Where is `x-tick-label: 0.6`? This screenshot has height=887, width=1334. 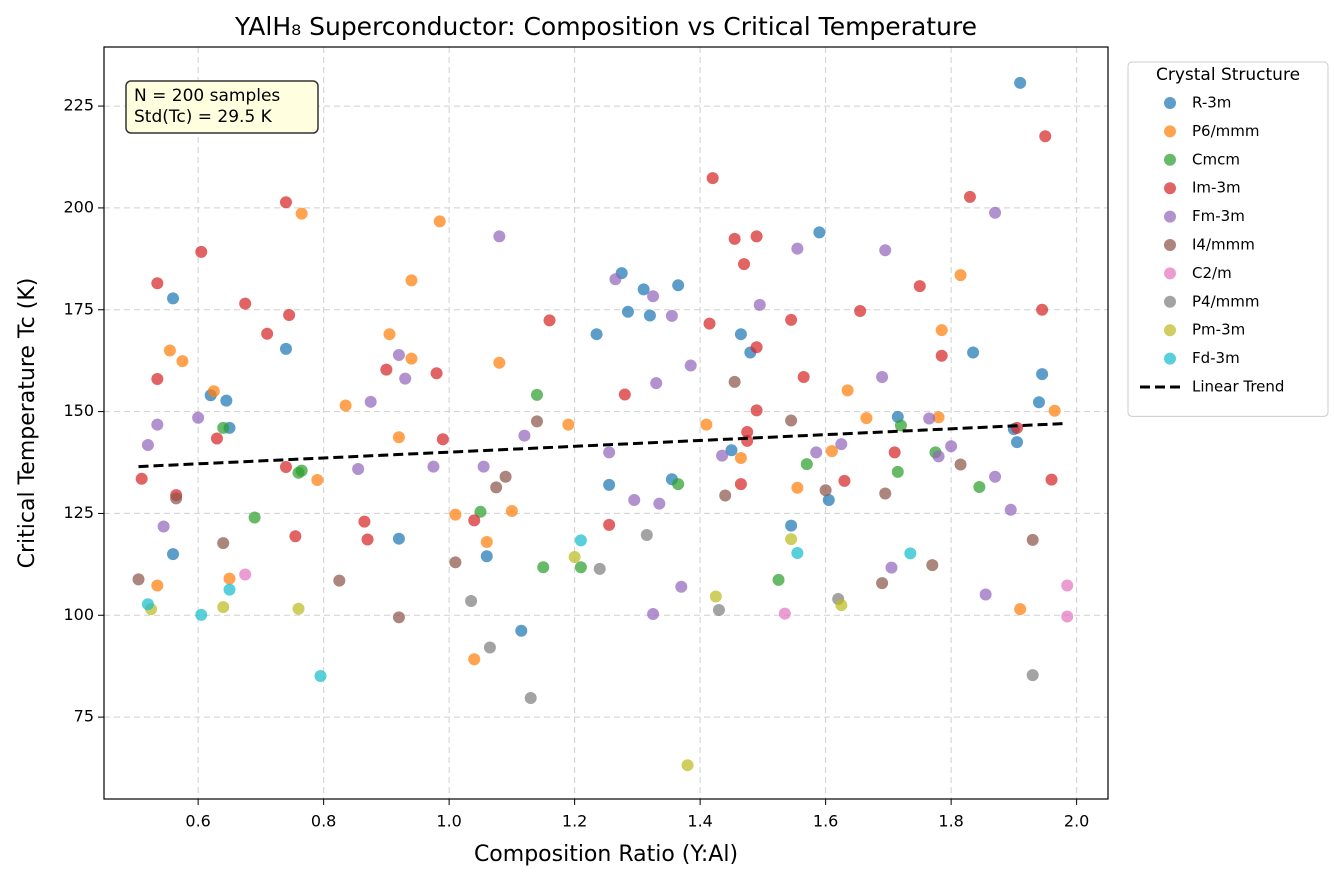
x-tick-label: 0.6 is located at coordinates (197, 821).